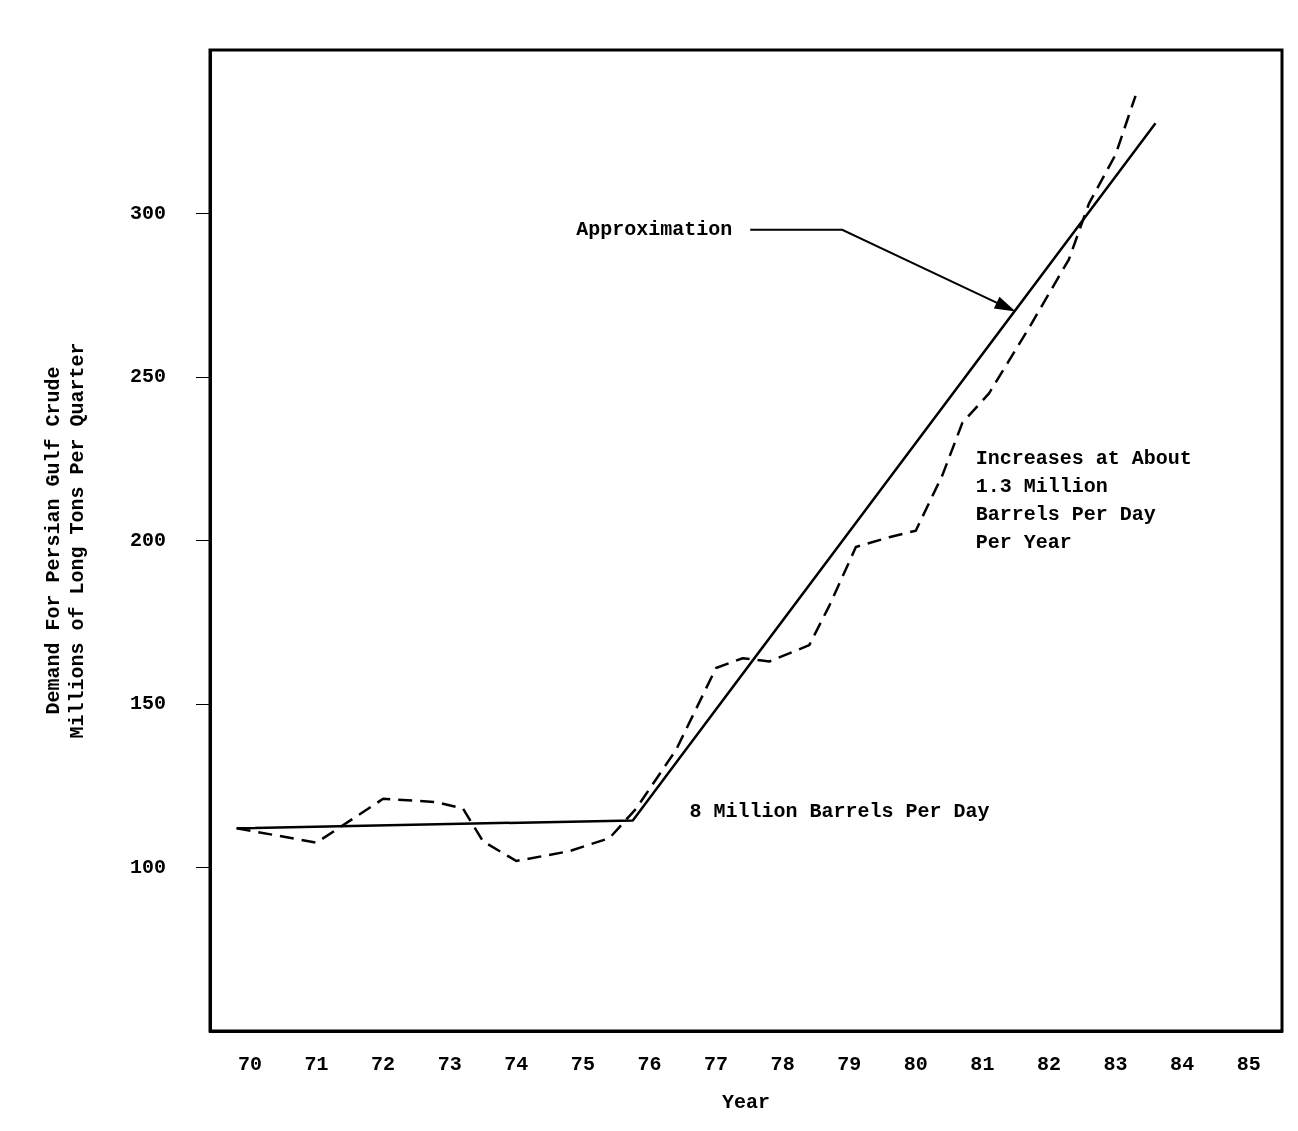 The image size is (1298, 1131). I want to click on y-axis-title: Demand For Persian Gulf Crude Millions of Long Tons Per Quarter, so click(66, 540).